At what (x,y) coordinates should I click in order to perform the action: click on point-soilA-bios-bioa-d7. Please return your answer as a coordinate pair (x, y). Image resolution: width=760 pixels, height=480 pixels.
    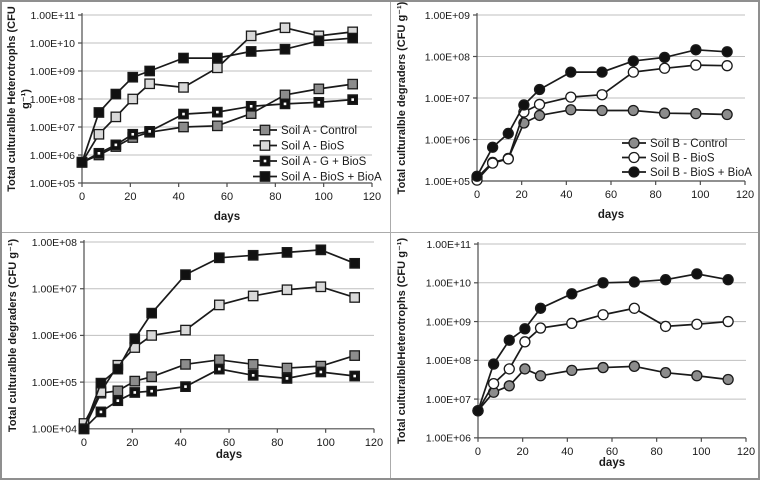
    Looking at the image, I should click on (99, 112).